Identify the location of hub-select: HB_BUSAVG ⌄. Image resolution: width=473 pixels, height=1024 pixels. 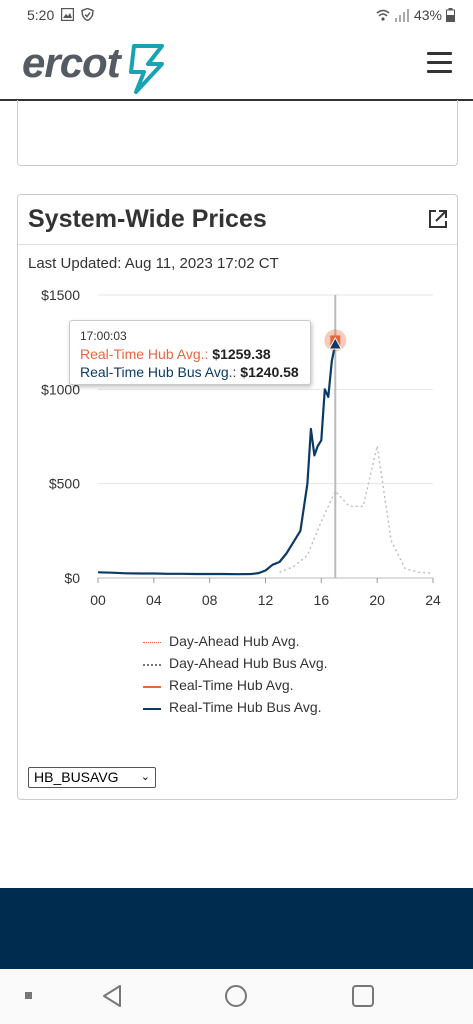
(92, 777).